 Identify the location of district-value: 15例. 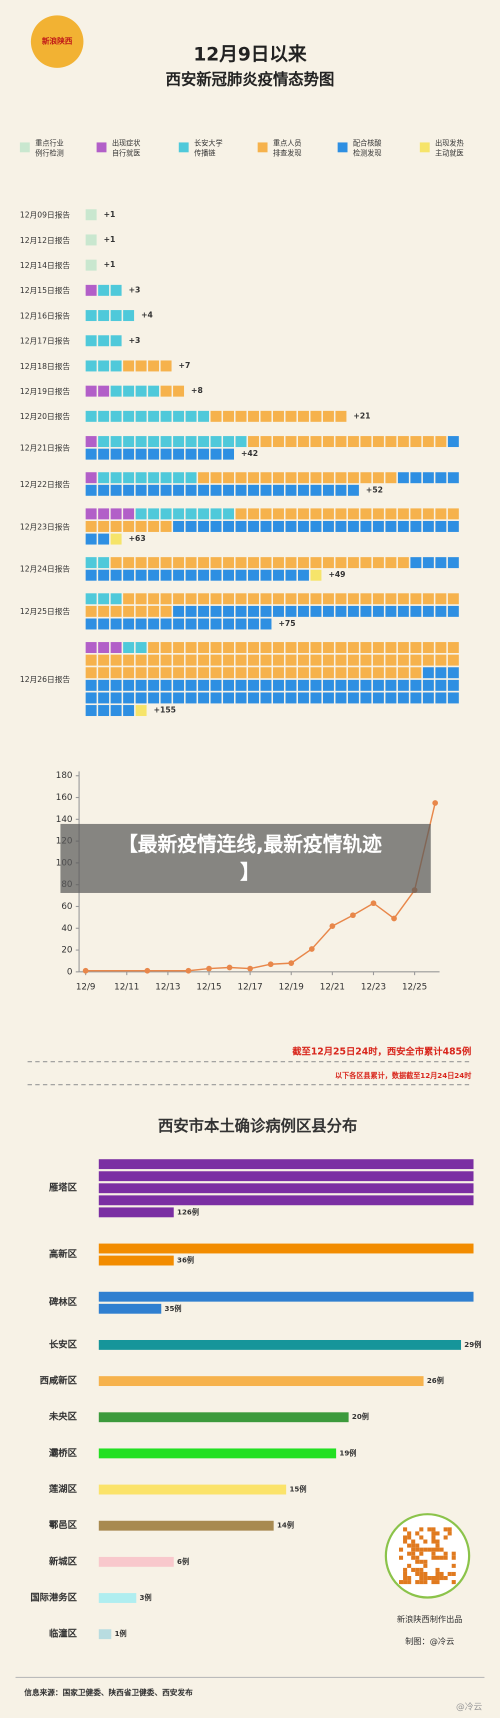
(297, 1489).